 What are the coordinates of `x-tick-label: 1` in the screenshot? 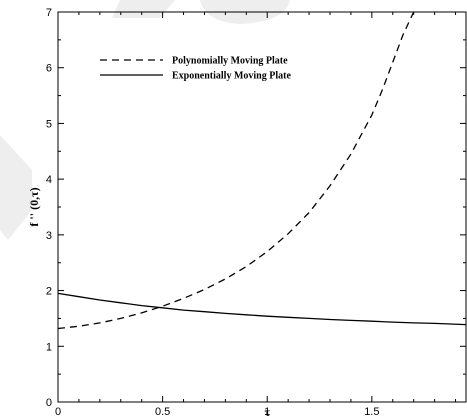 It's located at (267, 411).